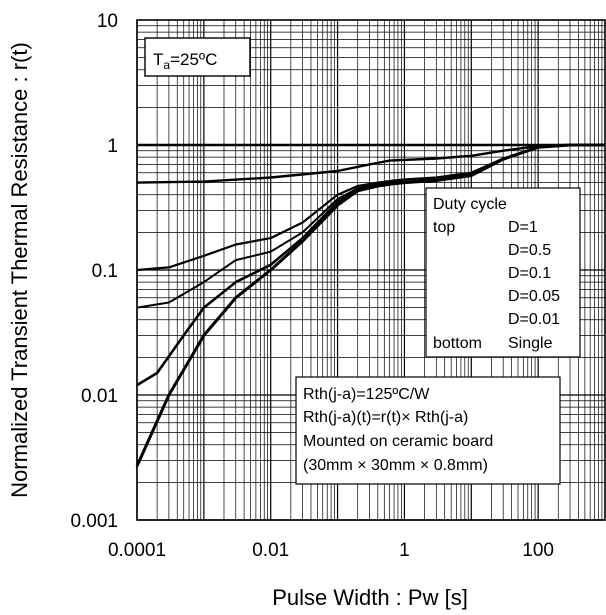 The image size is (606, 615). What do you see at coordinates (331, 550) in the screenshot?
I see `x-tick-labels: 0.0001 0.01 1 100` at bounding box center [331, 550].